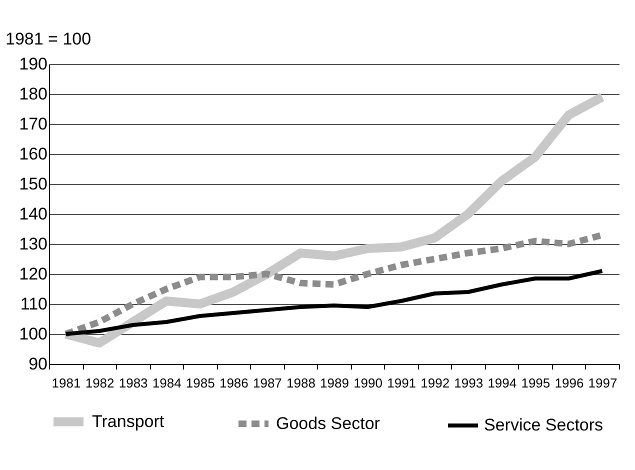 The width and height of the screenshot is (635, 470). What do you see at coordinates (469, 383) in the screenshot?
I see `x-tick-label: 1993` at bounding box center [469, 383].